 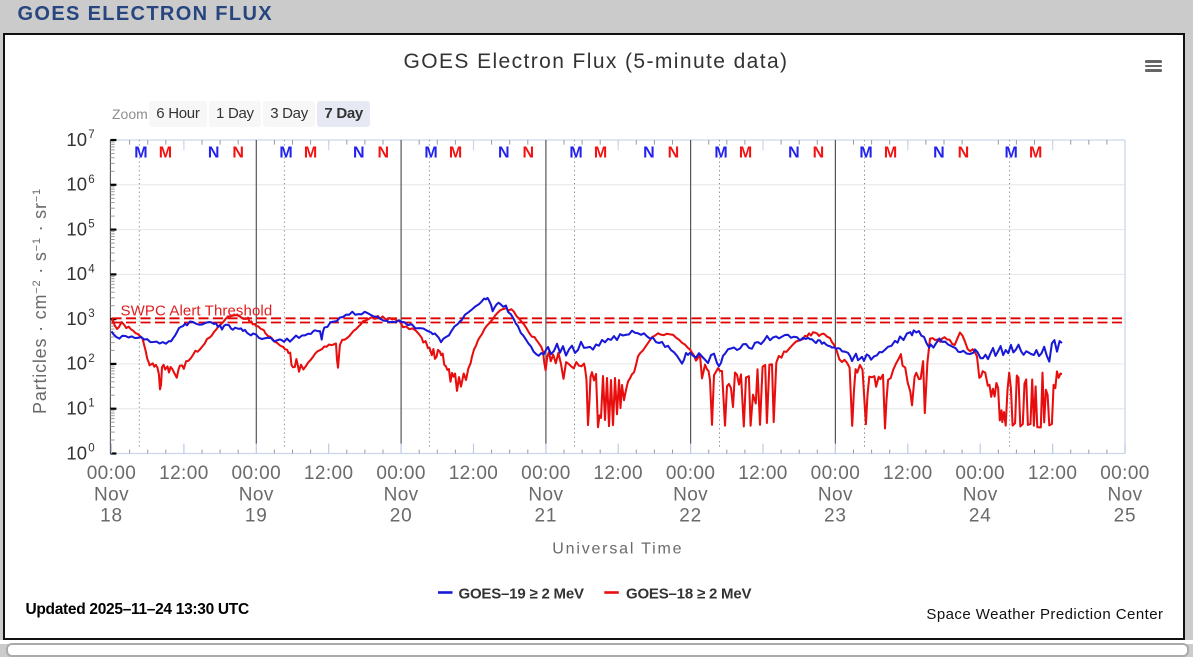 What do you see at coordinates (197, 311) in the screenshot?
I see `svg-text: SWPC Alert Threshold` at bounding box center [197, 311].